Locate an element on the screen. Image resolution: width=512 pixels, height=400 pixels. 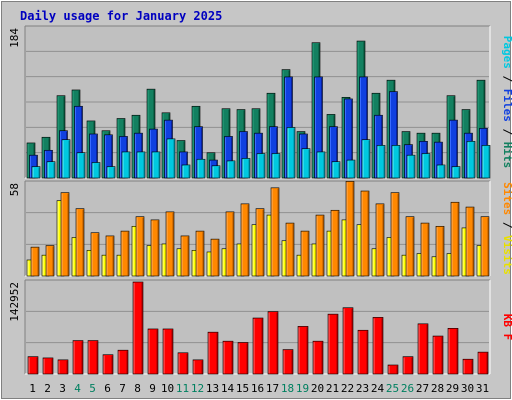
side-legend-part: Sites is located at coordinates (506, 198).